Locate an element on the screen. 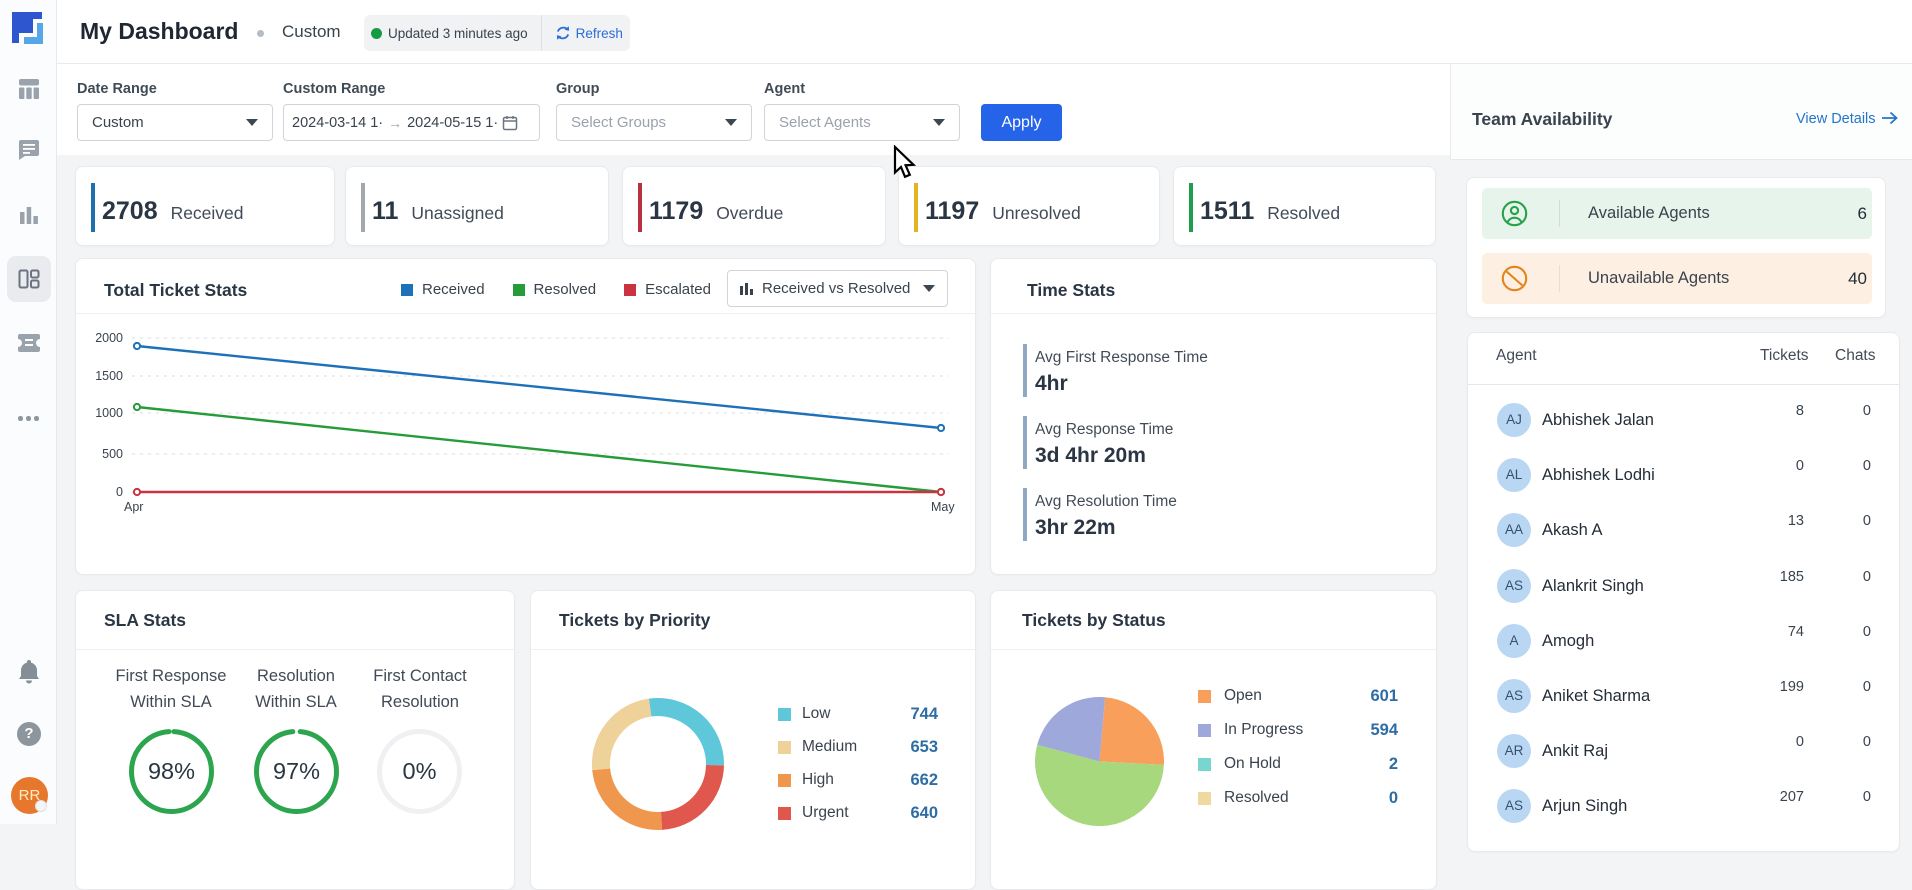 This screenshot has height=890, width=1912. svg-text: 1000 is located at coordinates (109, 413).